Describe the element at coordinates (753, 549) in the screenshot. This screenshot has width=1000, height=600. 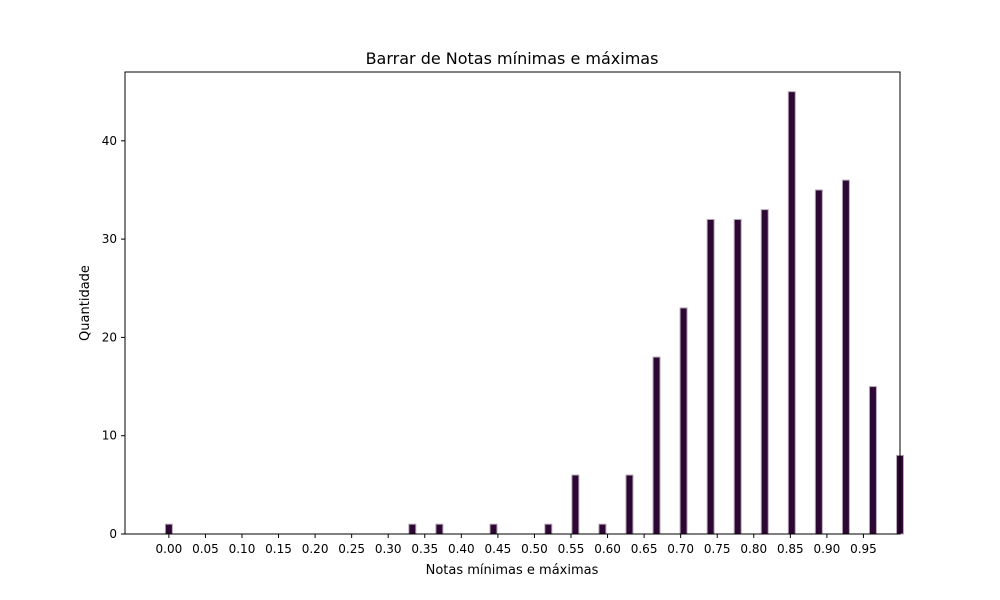
I see `x-tick-label: 0.80` at that location.